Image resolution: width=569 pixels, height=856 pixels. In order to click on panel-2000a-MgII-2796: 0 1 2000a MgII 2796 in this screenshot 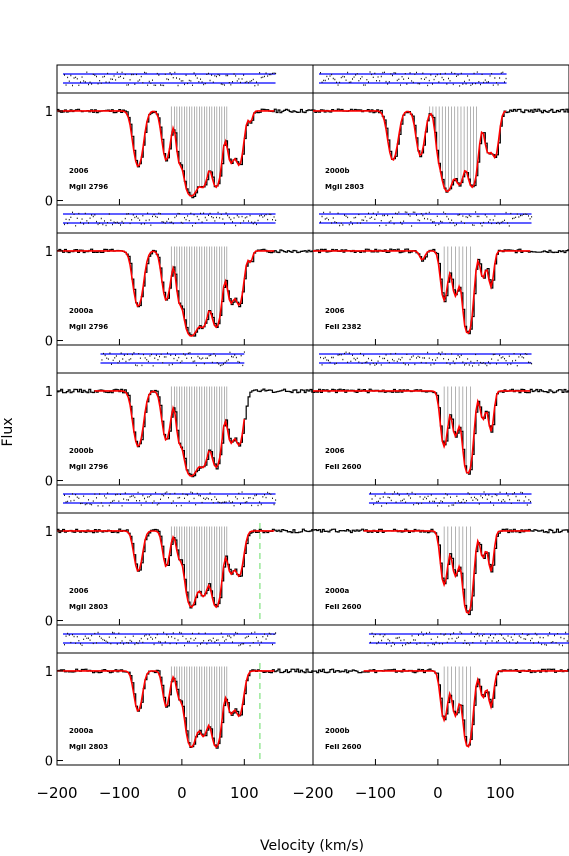, I will do `click(179, 277)`.